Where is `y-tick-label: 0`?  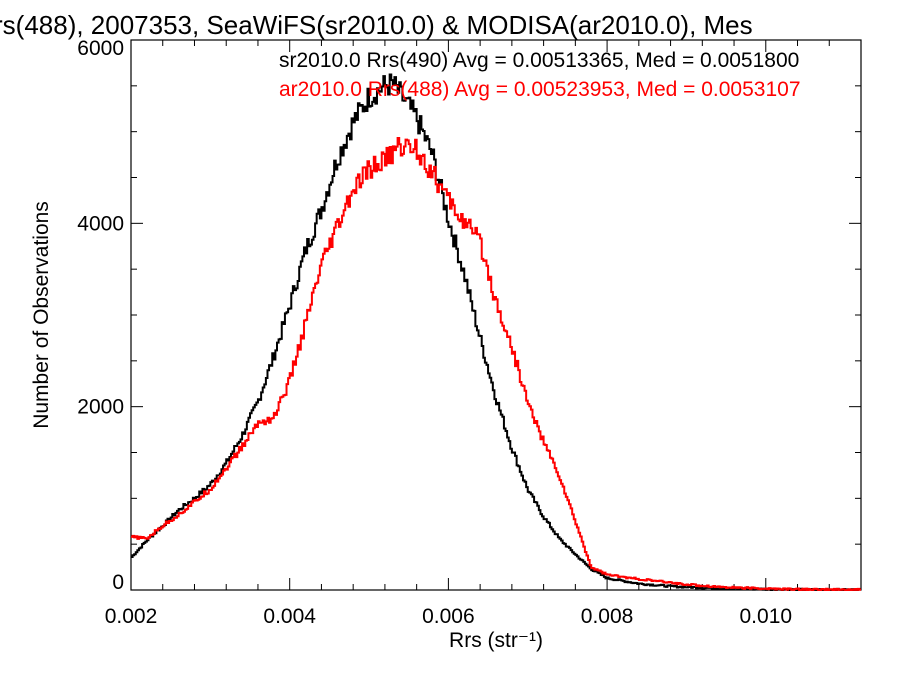 y-tick-label: 0 is located at coordinates (118, 582).